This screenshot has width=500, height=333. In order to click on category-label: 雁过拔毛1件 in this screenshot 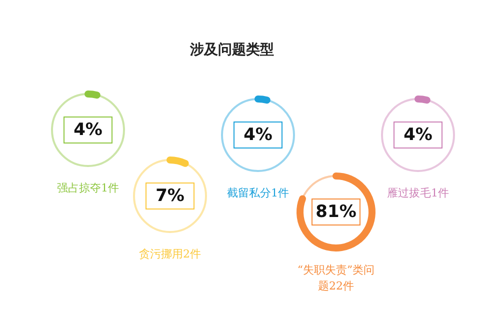, I will do `click(418, 193)`.